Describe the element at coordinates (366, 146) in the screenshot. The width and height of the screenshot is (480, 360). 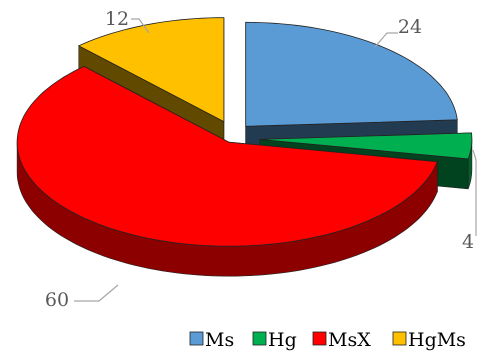
I see `pie-slice-top-hg` at that location.